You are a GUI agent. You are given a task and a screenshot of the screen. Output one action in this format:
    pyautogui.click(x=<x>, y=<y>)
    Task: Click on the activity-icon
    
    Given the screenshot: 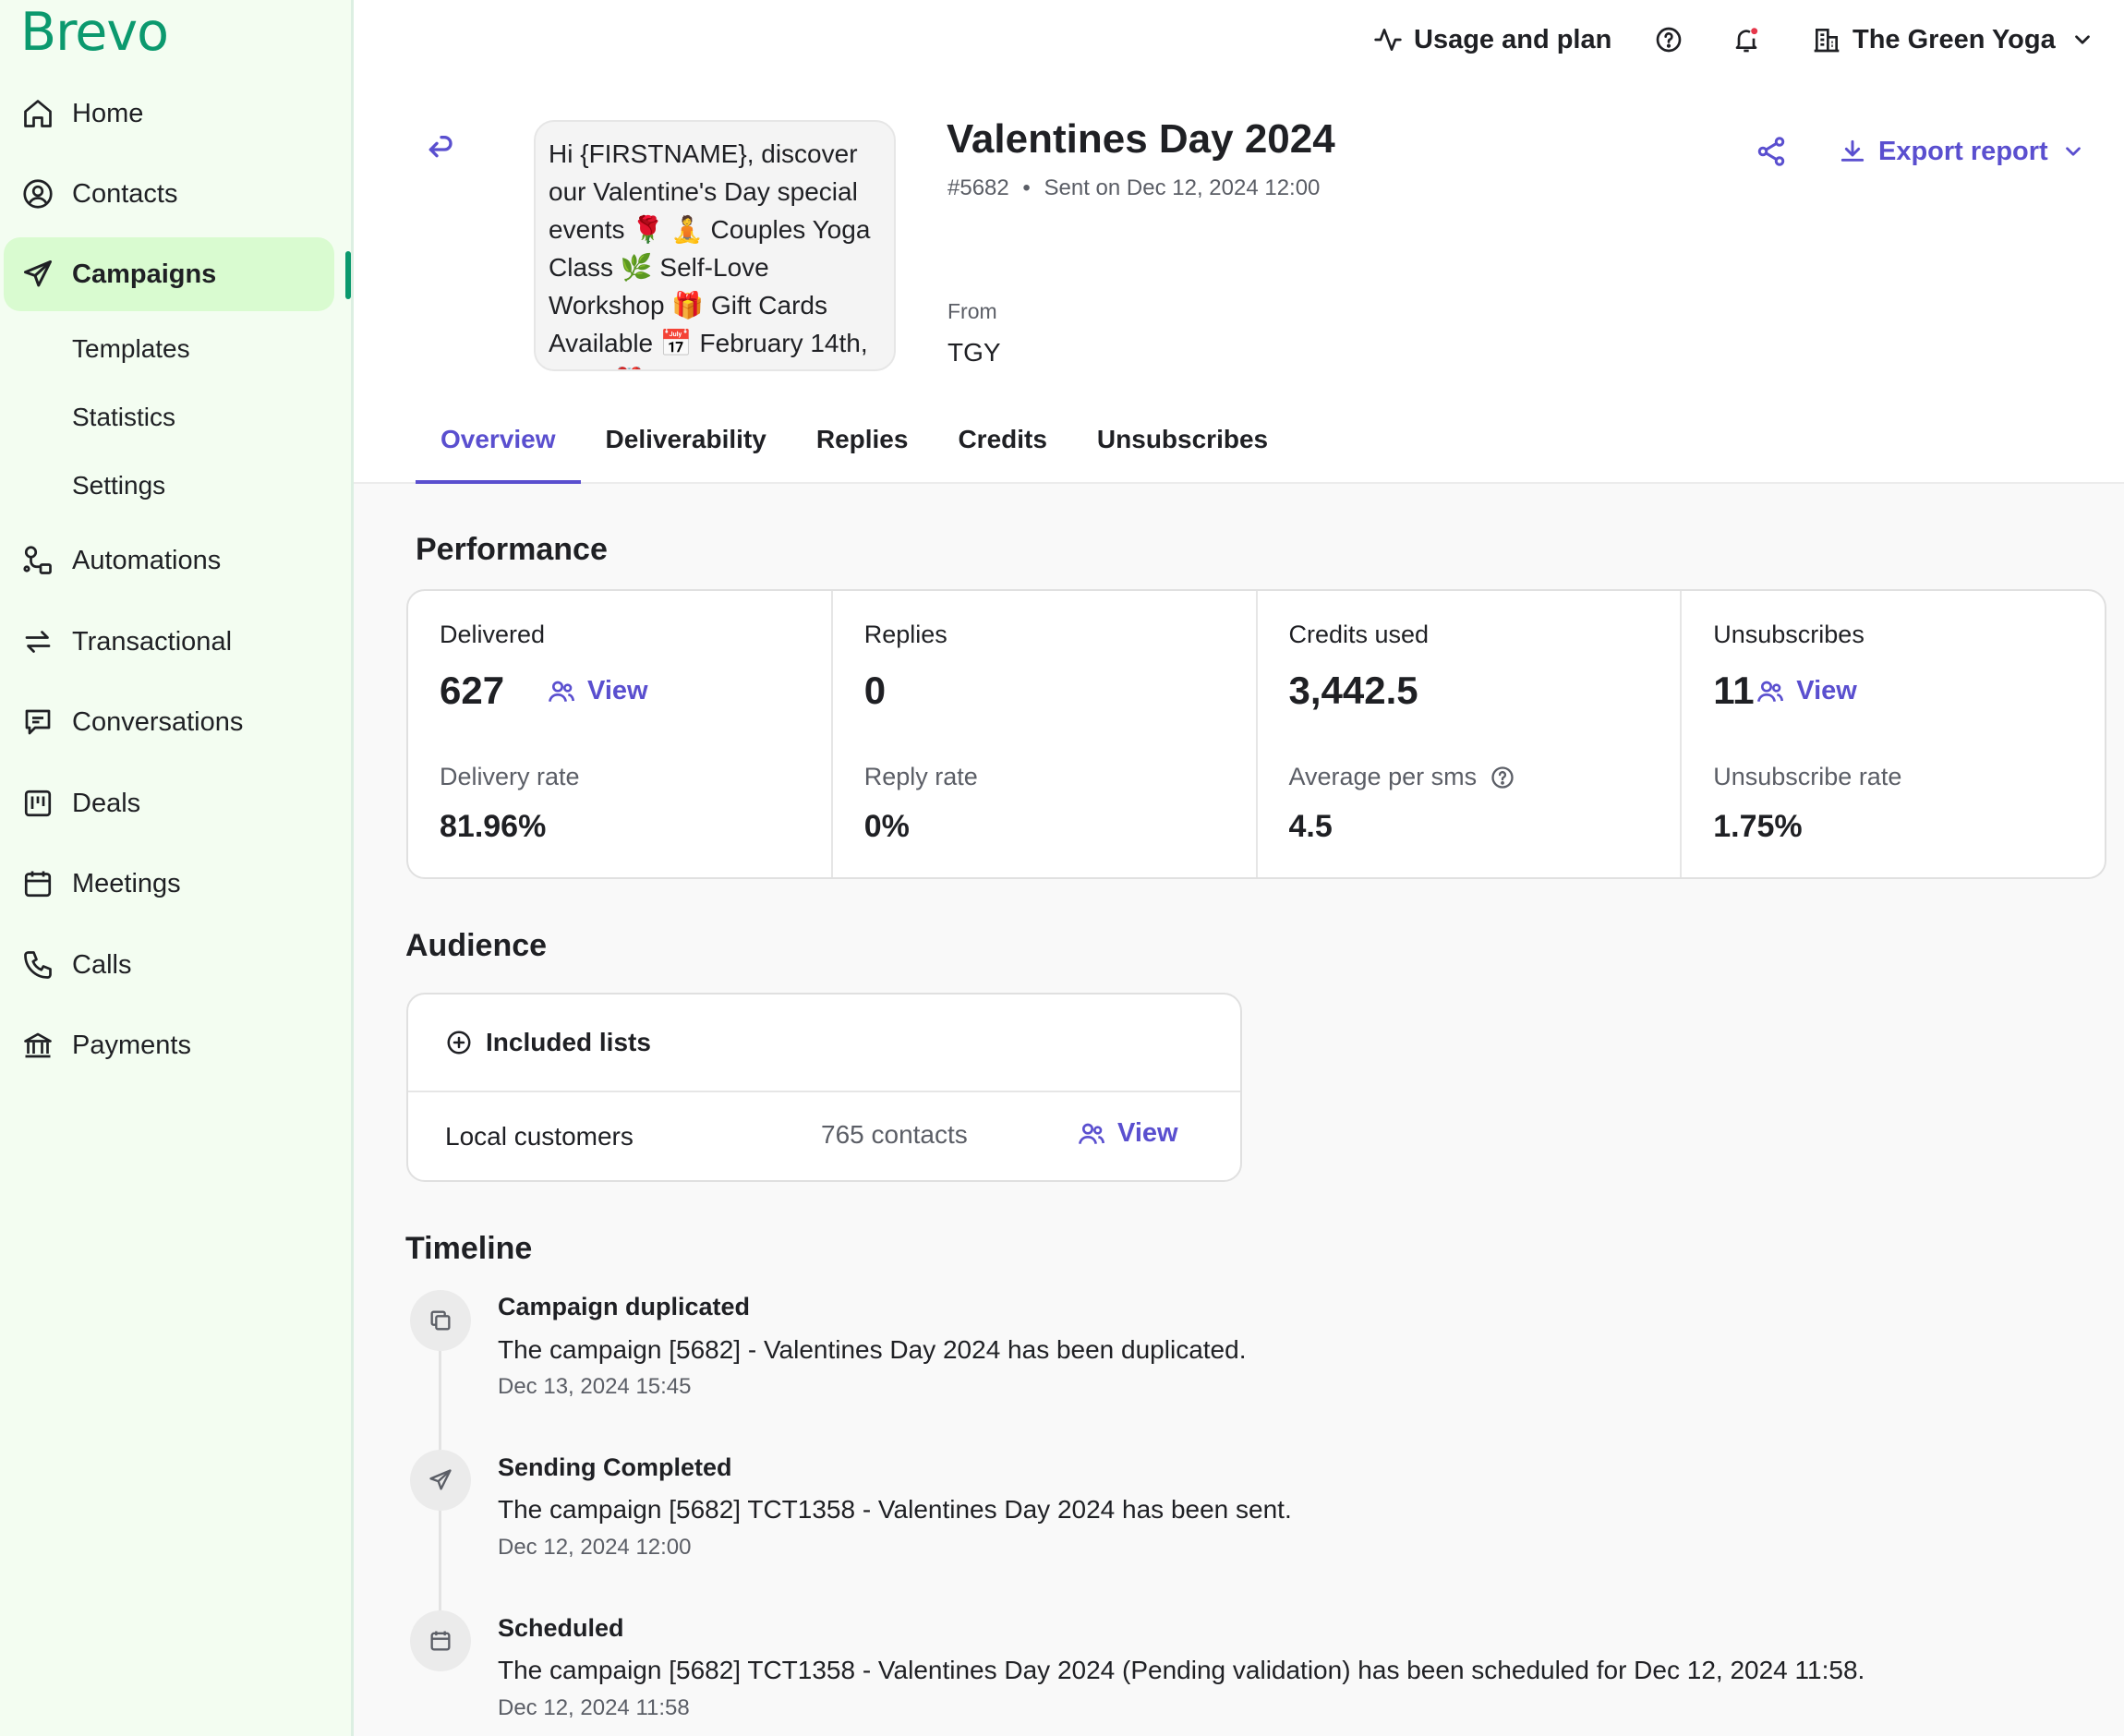 What is the action you would take?
    pyautogui.click(x=1388, y=40)
    